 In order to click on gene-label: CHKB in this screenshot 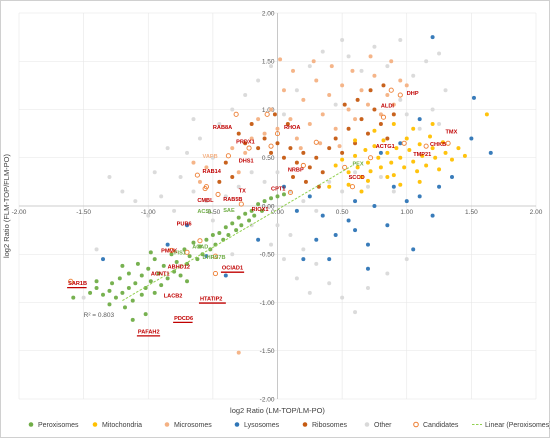, I will do `click(438, 145)`.